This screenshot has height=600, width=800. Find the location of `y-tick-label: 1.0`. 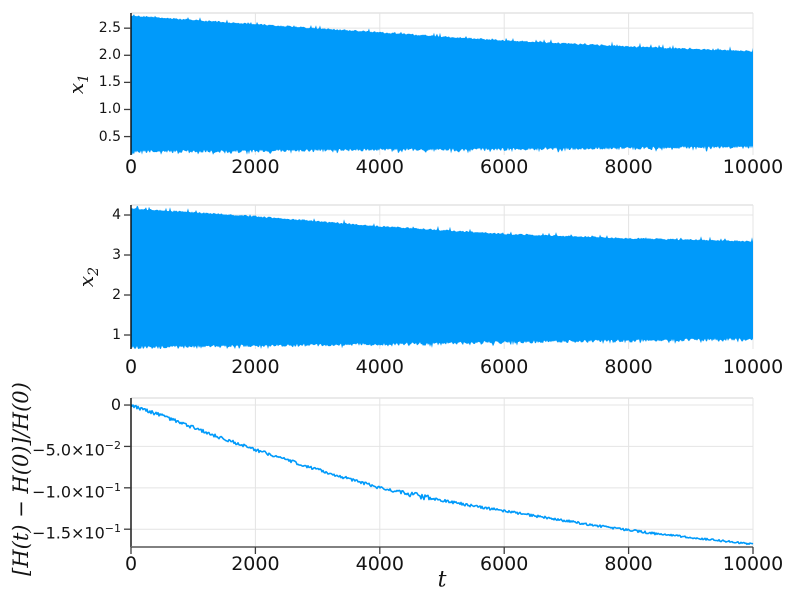

y-tick-label: 1.0 is located at coordinates (109, 109).